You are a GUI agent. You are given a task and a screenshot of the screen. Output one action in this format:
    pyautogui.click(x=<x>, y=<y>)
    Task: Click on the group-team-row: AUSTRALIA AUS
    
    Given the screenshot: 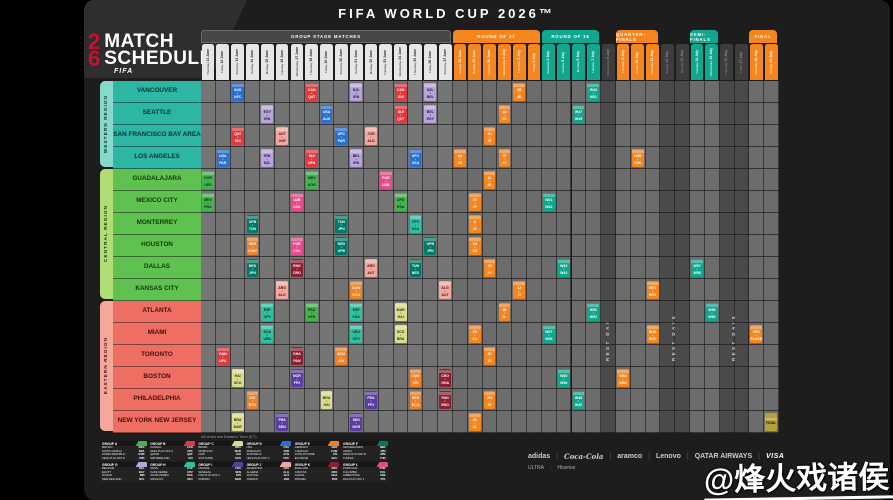 What is the action you would take?
    pyautogui.click(x=268, y=455)
    